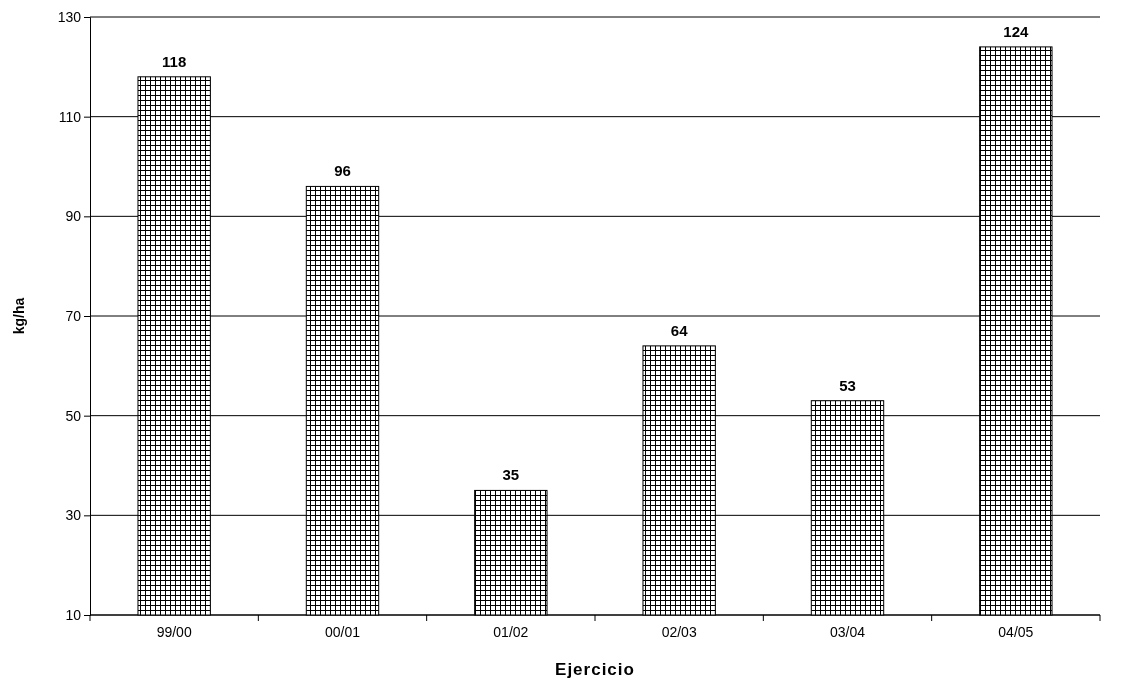  Describe the element at coordinates (1016, 31) in the screenshot. I see `data-label: 124` at that location.